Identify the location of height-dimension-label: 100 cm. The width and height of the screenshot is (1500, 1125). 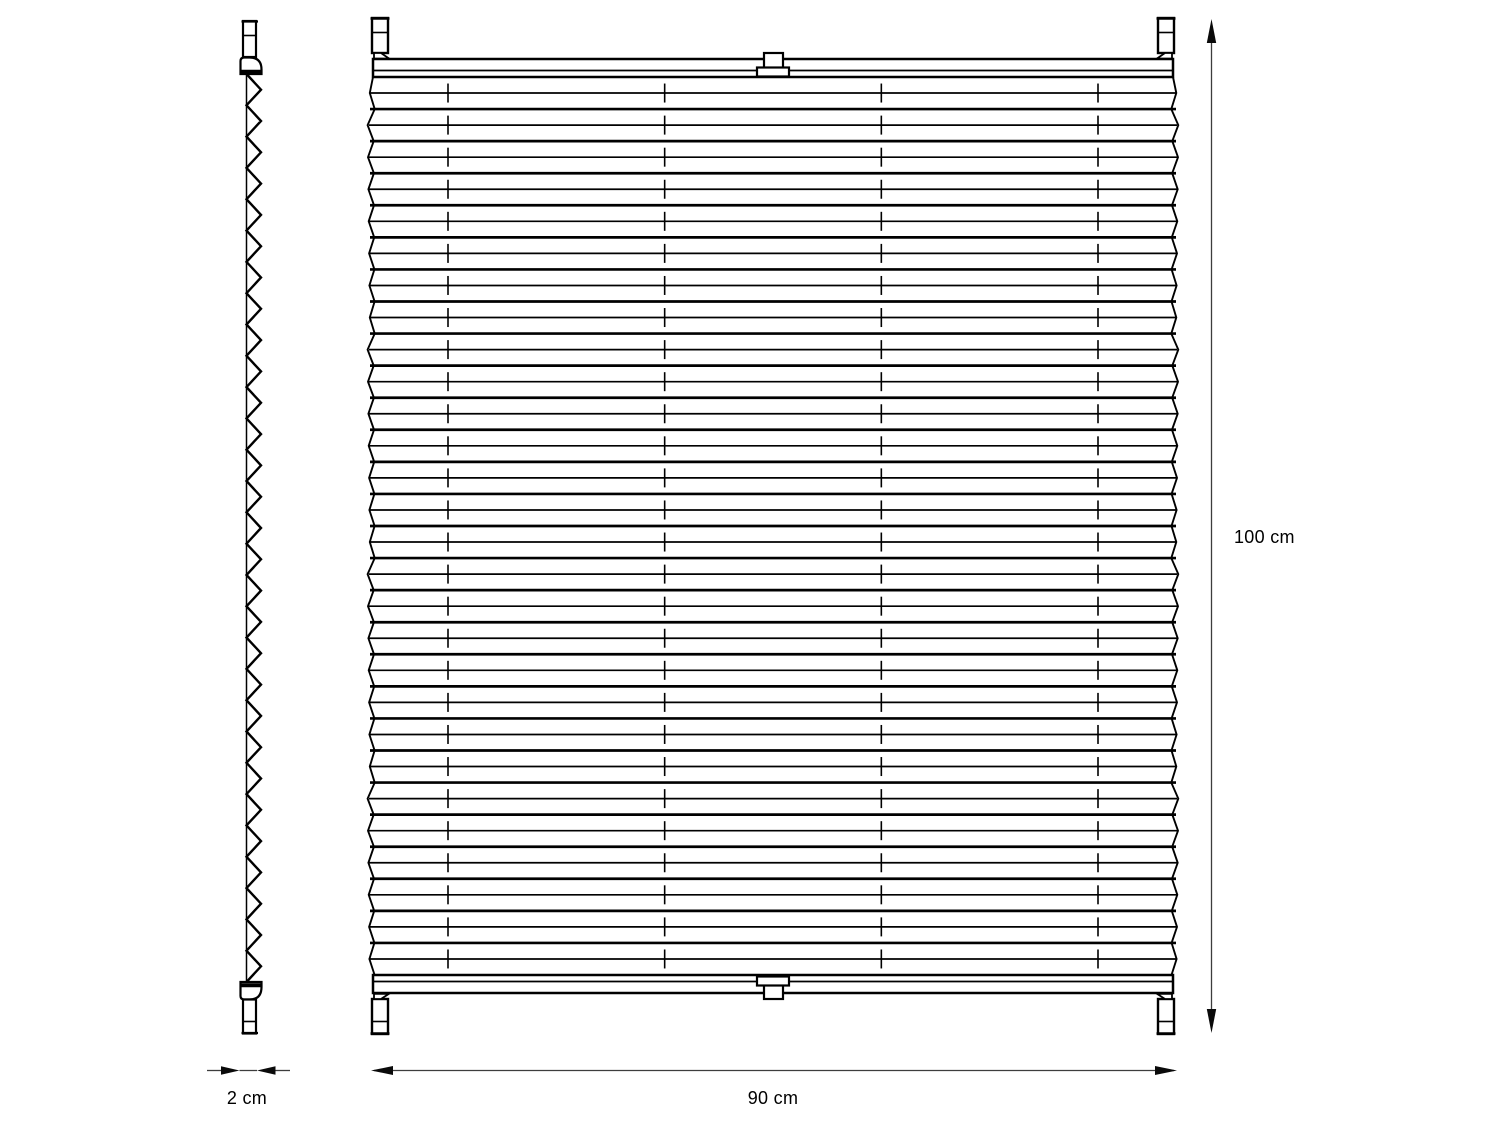
(1264, 537).